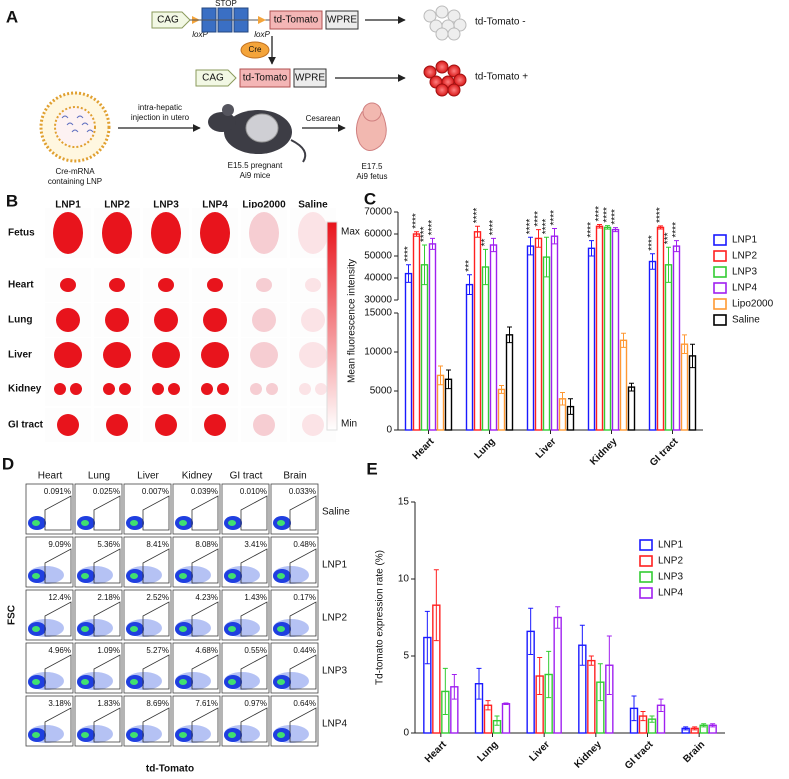  Describe the element at coordinates (670, 577) in the screenshot. I see `legend-label: LNP3` at that location.